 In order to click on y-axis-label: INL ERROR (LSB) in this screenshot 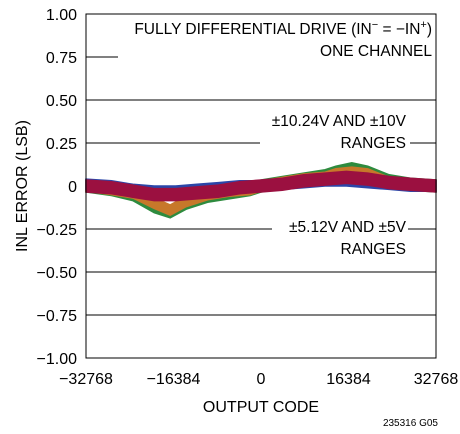, I will do `click(22, 186)`.